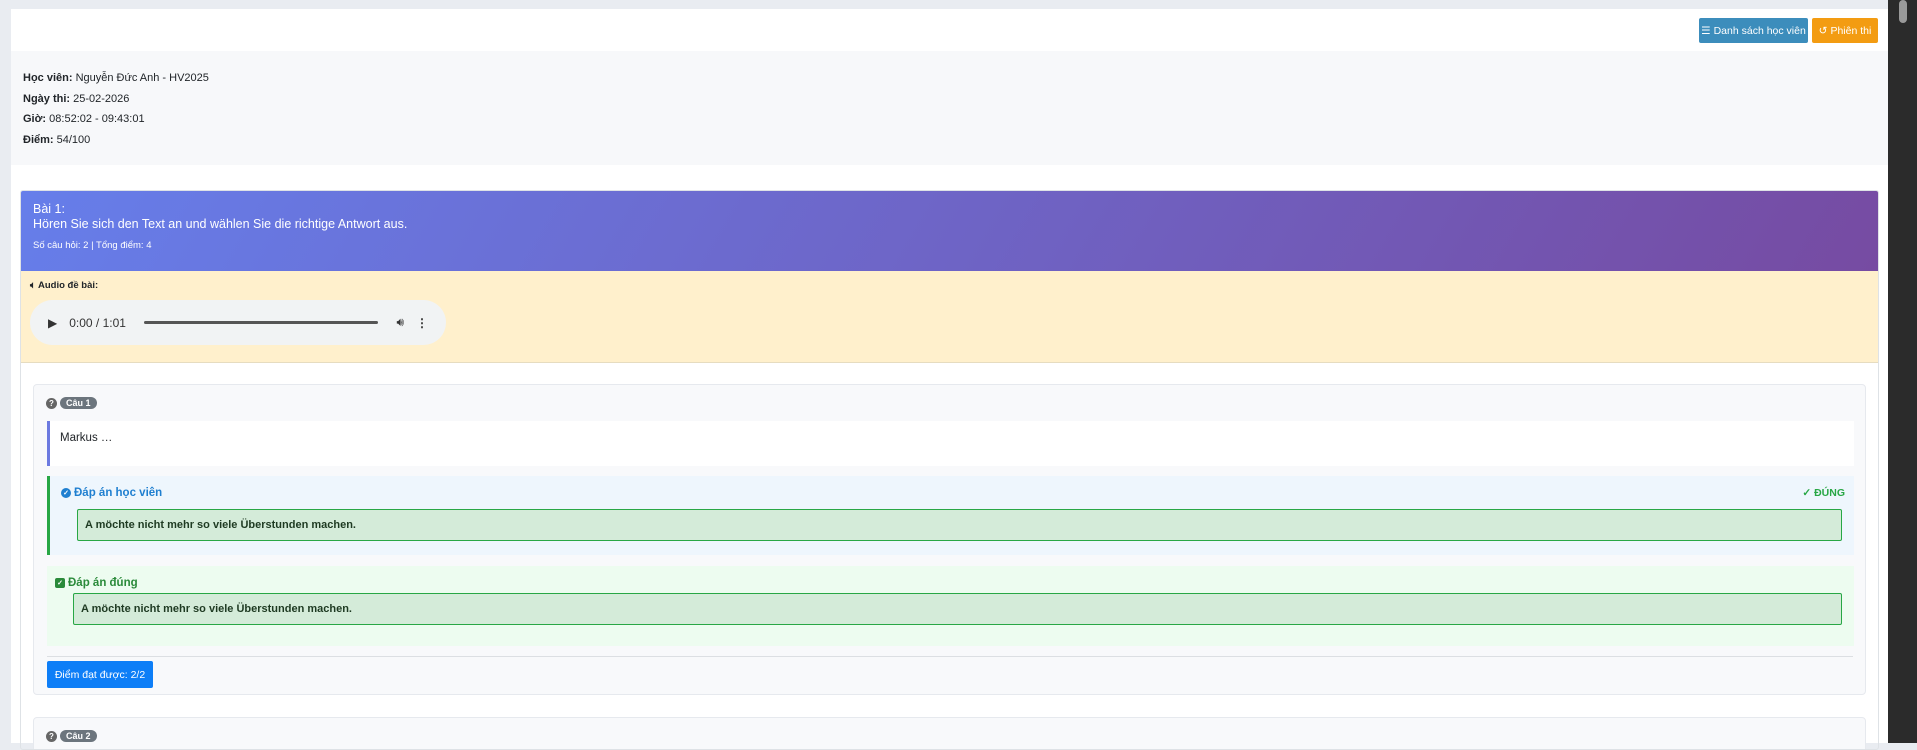 The height and width of the screenshot is (750, 1917). What do you see at coordinates (78, 403) in the screenshot?
I see `question-badge: Câu 1` at bounding box center [78, 403].